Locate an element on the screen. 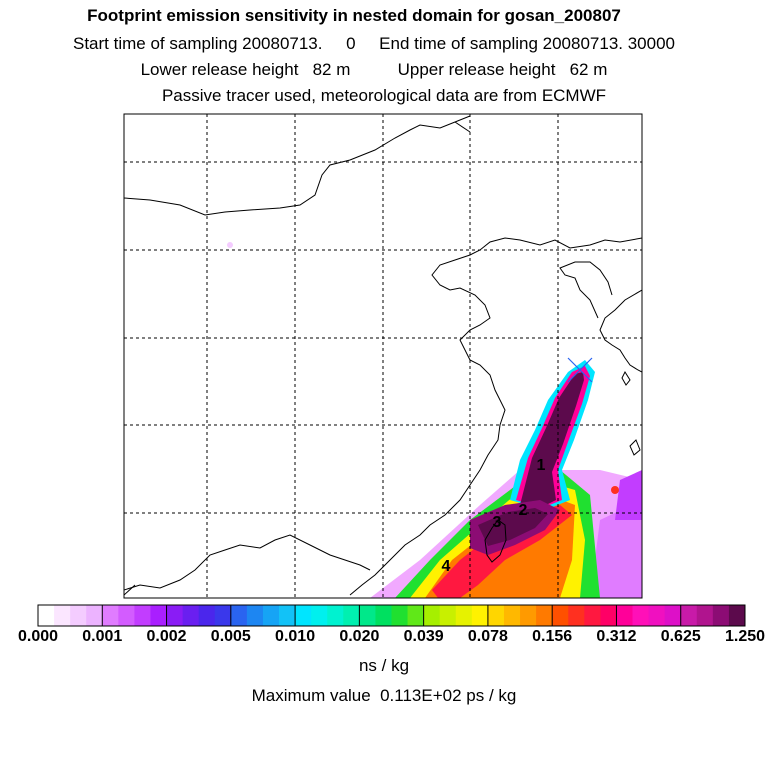  ryukyu-island is located at coordinates (635, 447).